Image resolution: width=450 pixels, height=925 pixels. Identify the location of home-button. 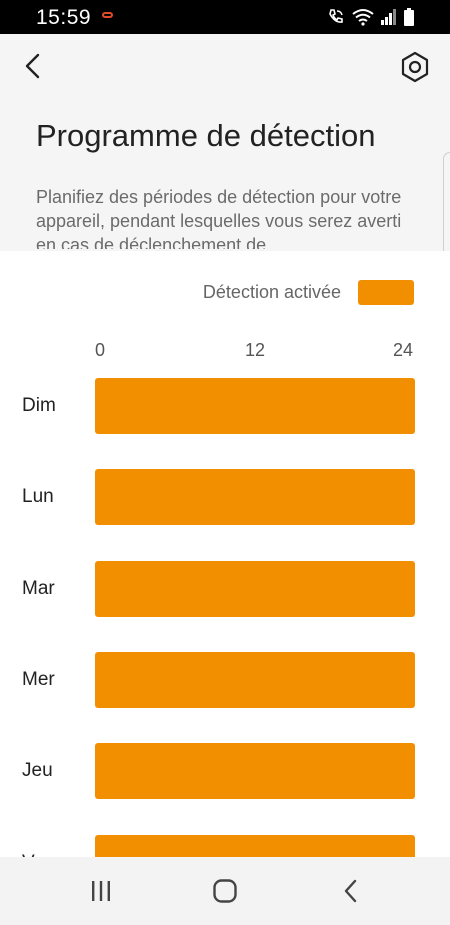
(225, 891).